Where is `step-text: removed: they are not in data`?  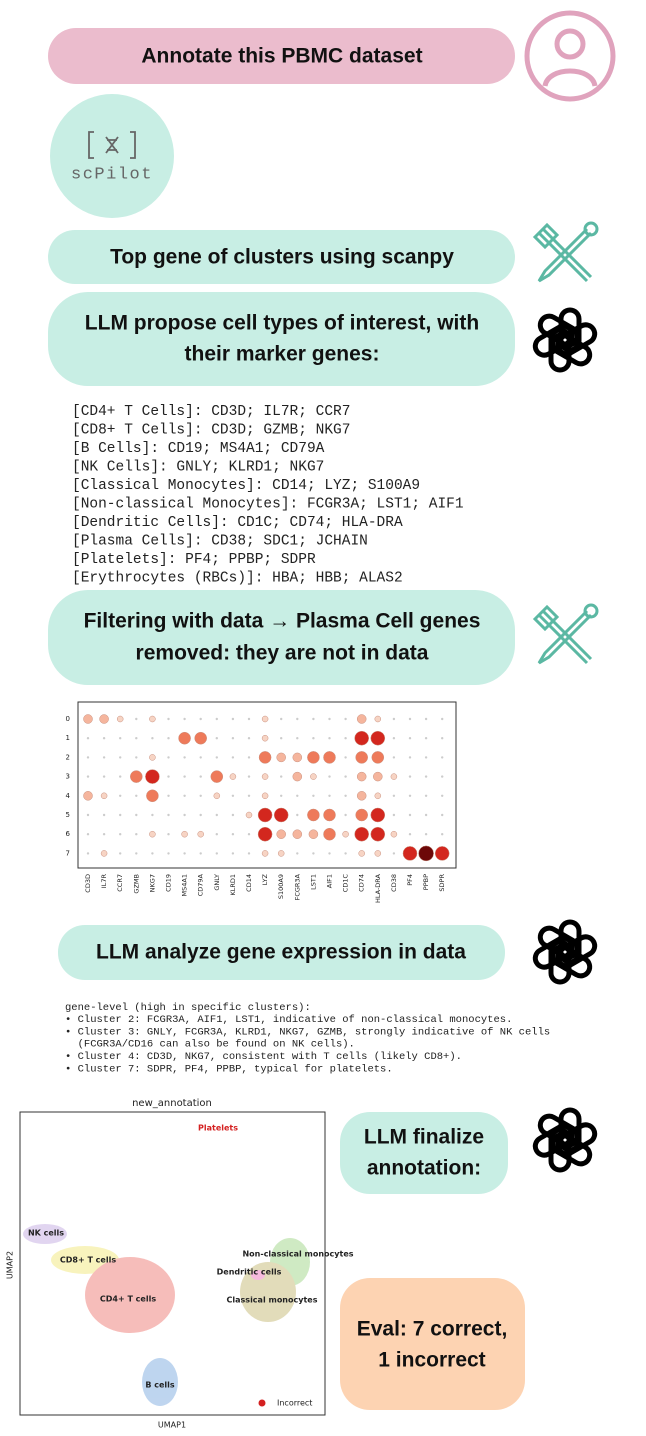 step-text: removed: they are not in data is located at coordinates (282, 653).